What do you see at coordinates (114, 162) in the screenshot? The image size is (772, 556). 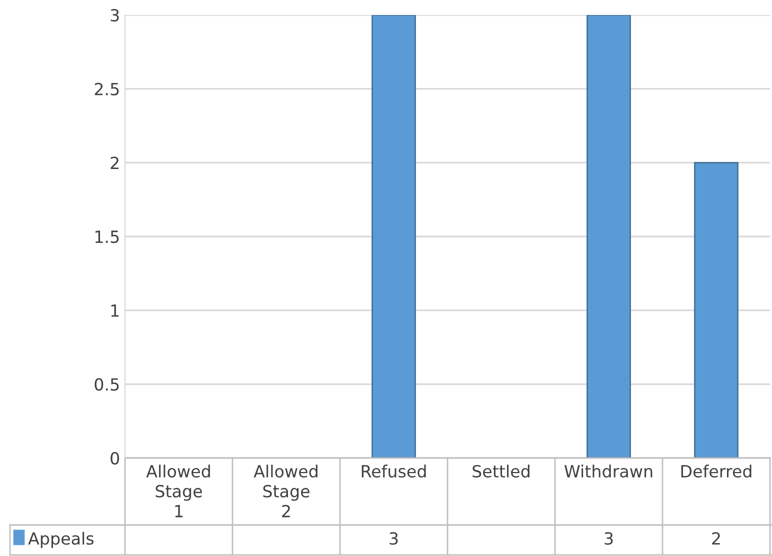 I see `y-tick-label: 2` at bounding box center [114, 162].